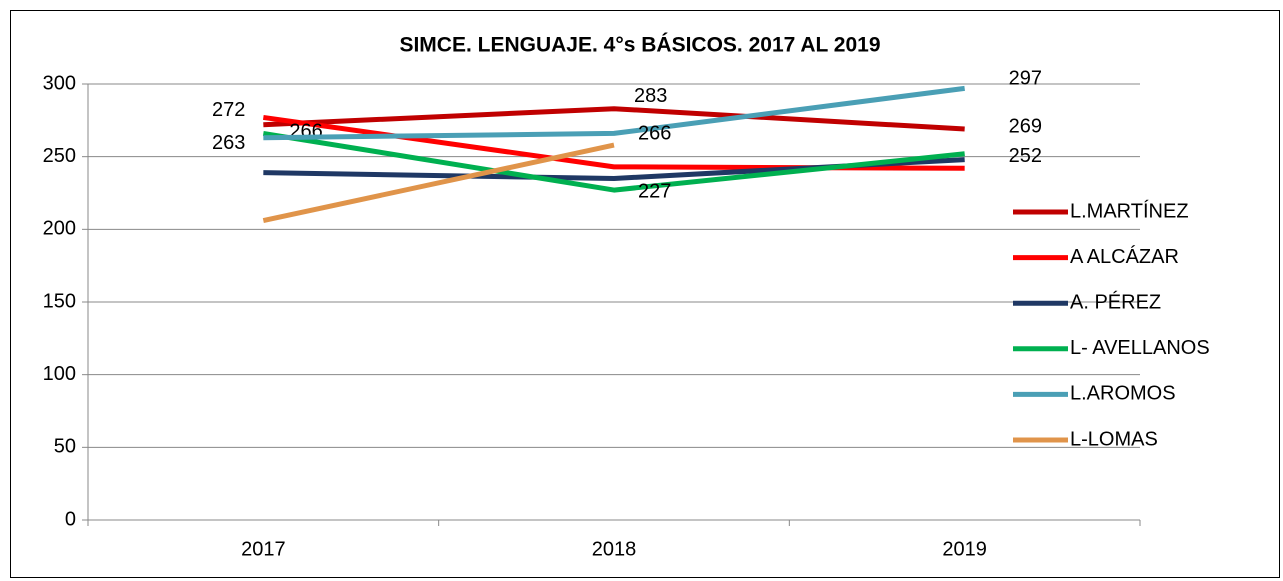 The height and width of the screenshot is (581, 1283). Describe the element at coordinates (654, 134) in the screenshot. I see `data-label: 266` at that location.